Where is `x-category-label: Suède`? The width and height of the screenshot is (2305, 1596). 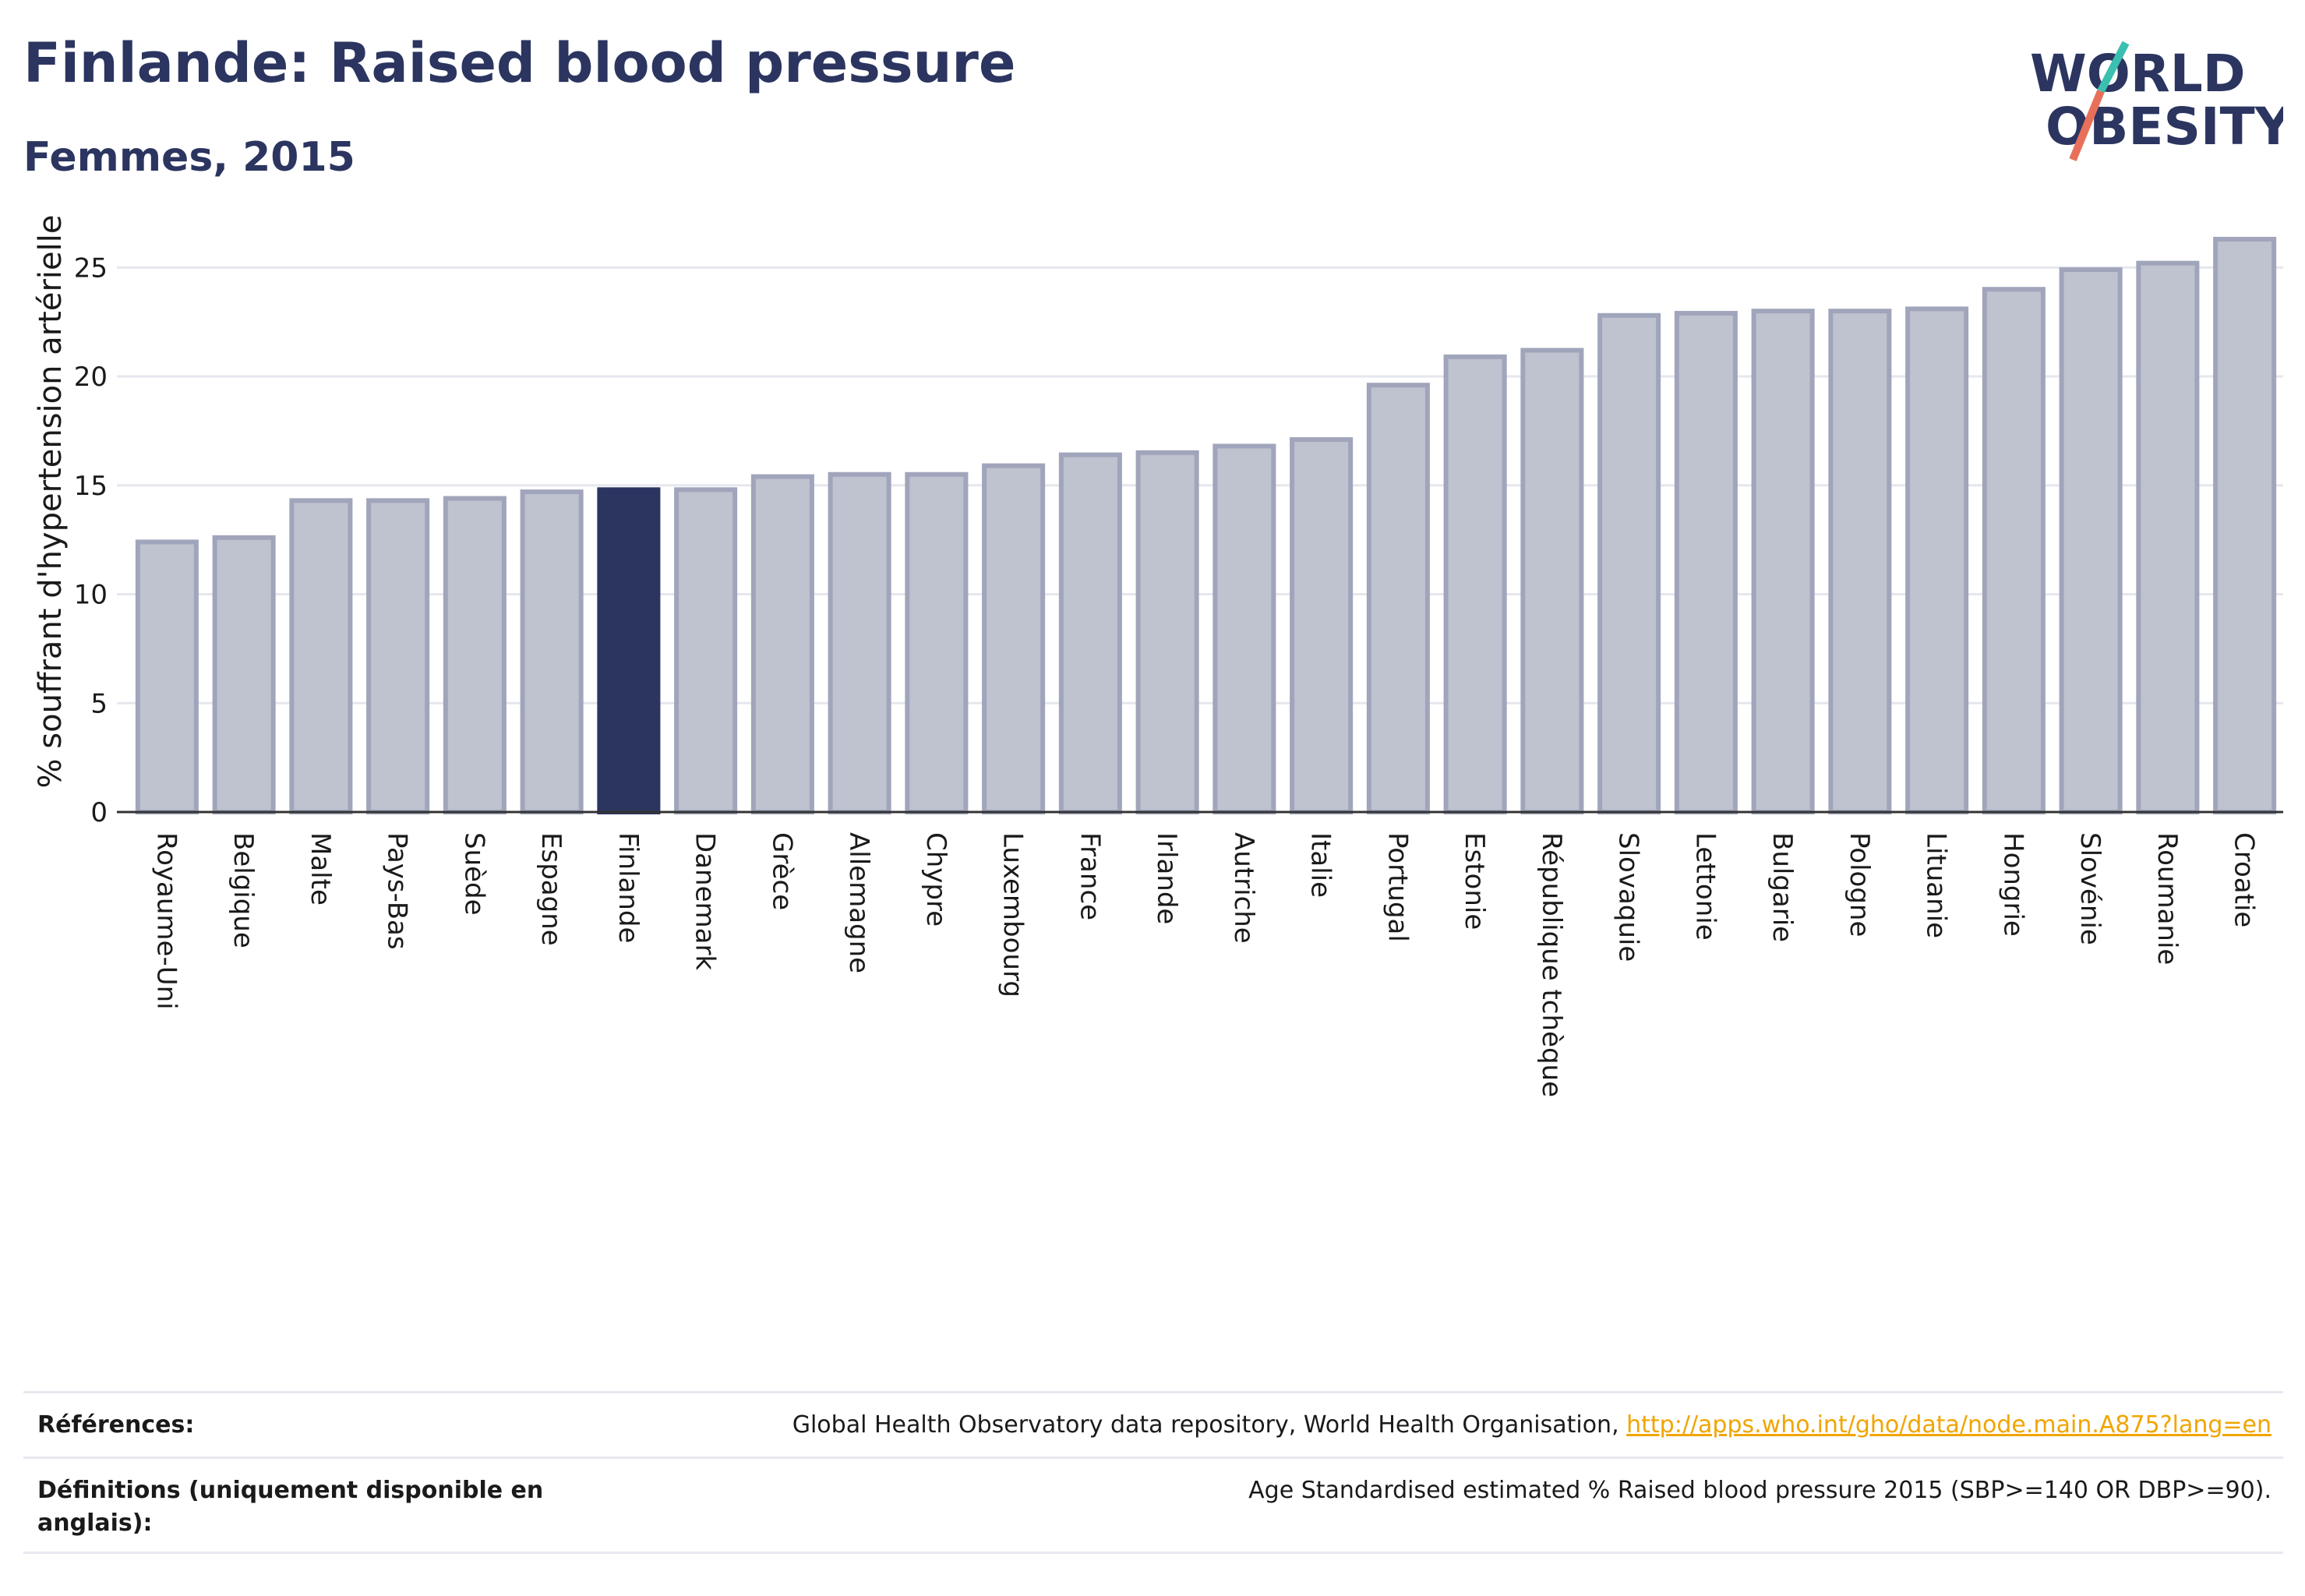 x-category-label: Suède is located at coordinates (473, 874).